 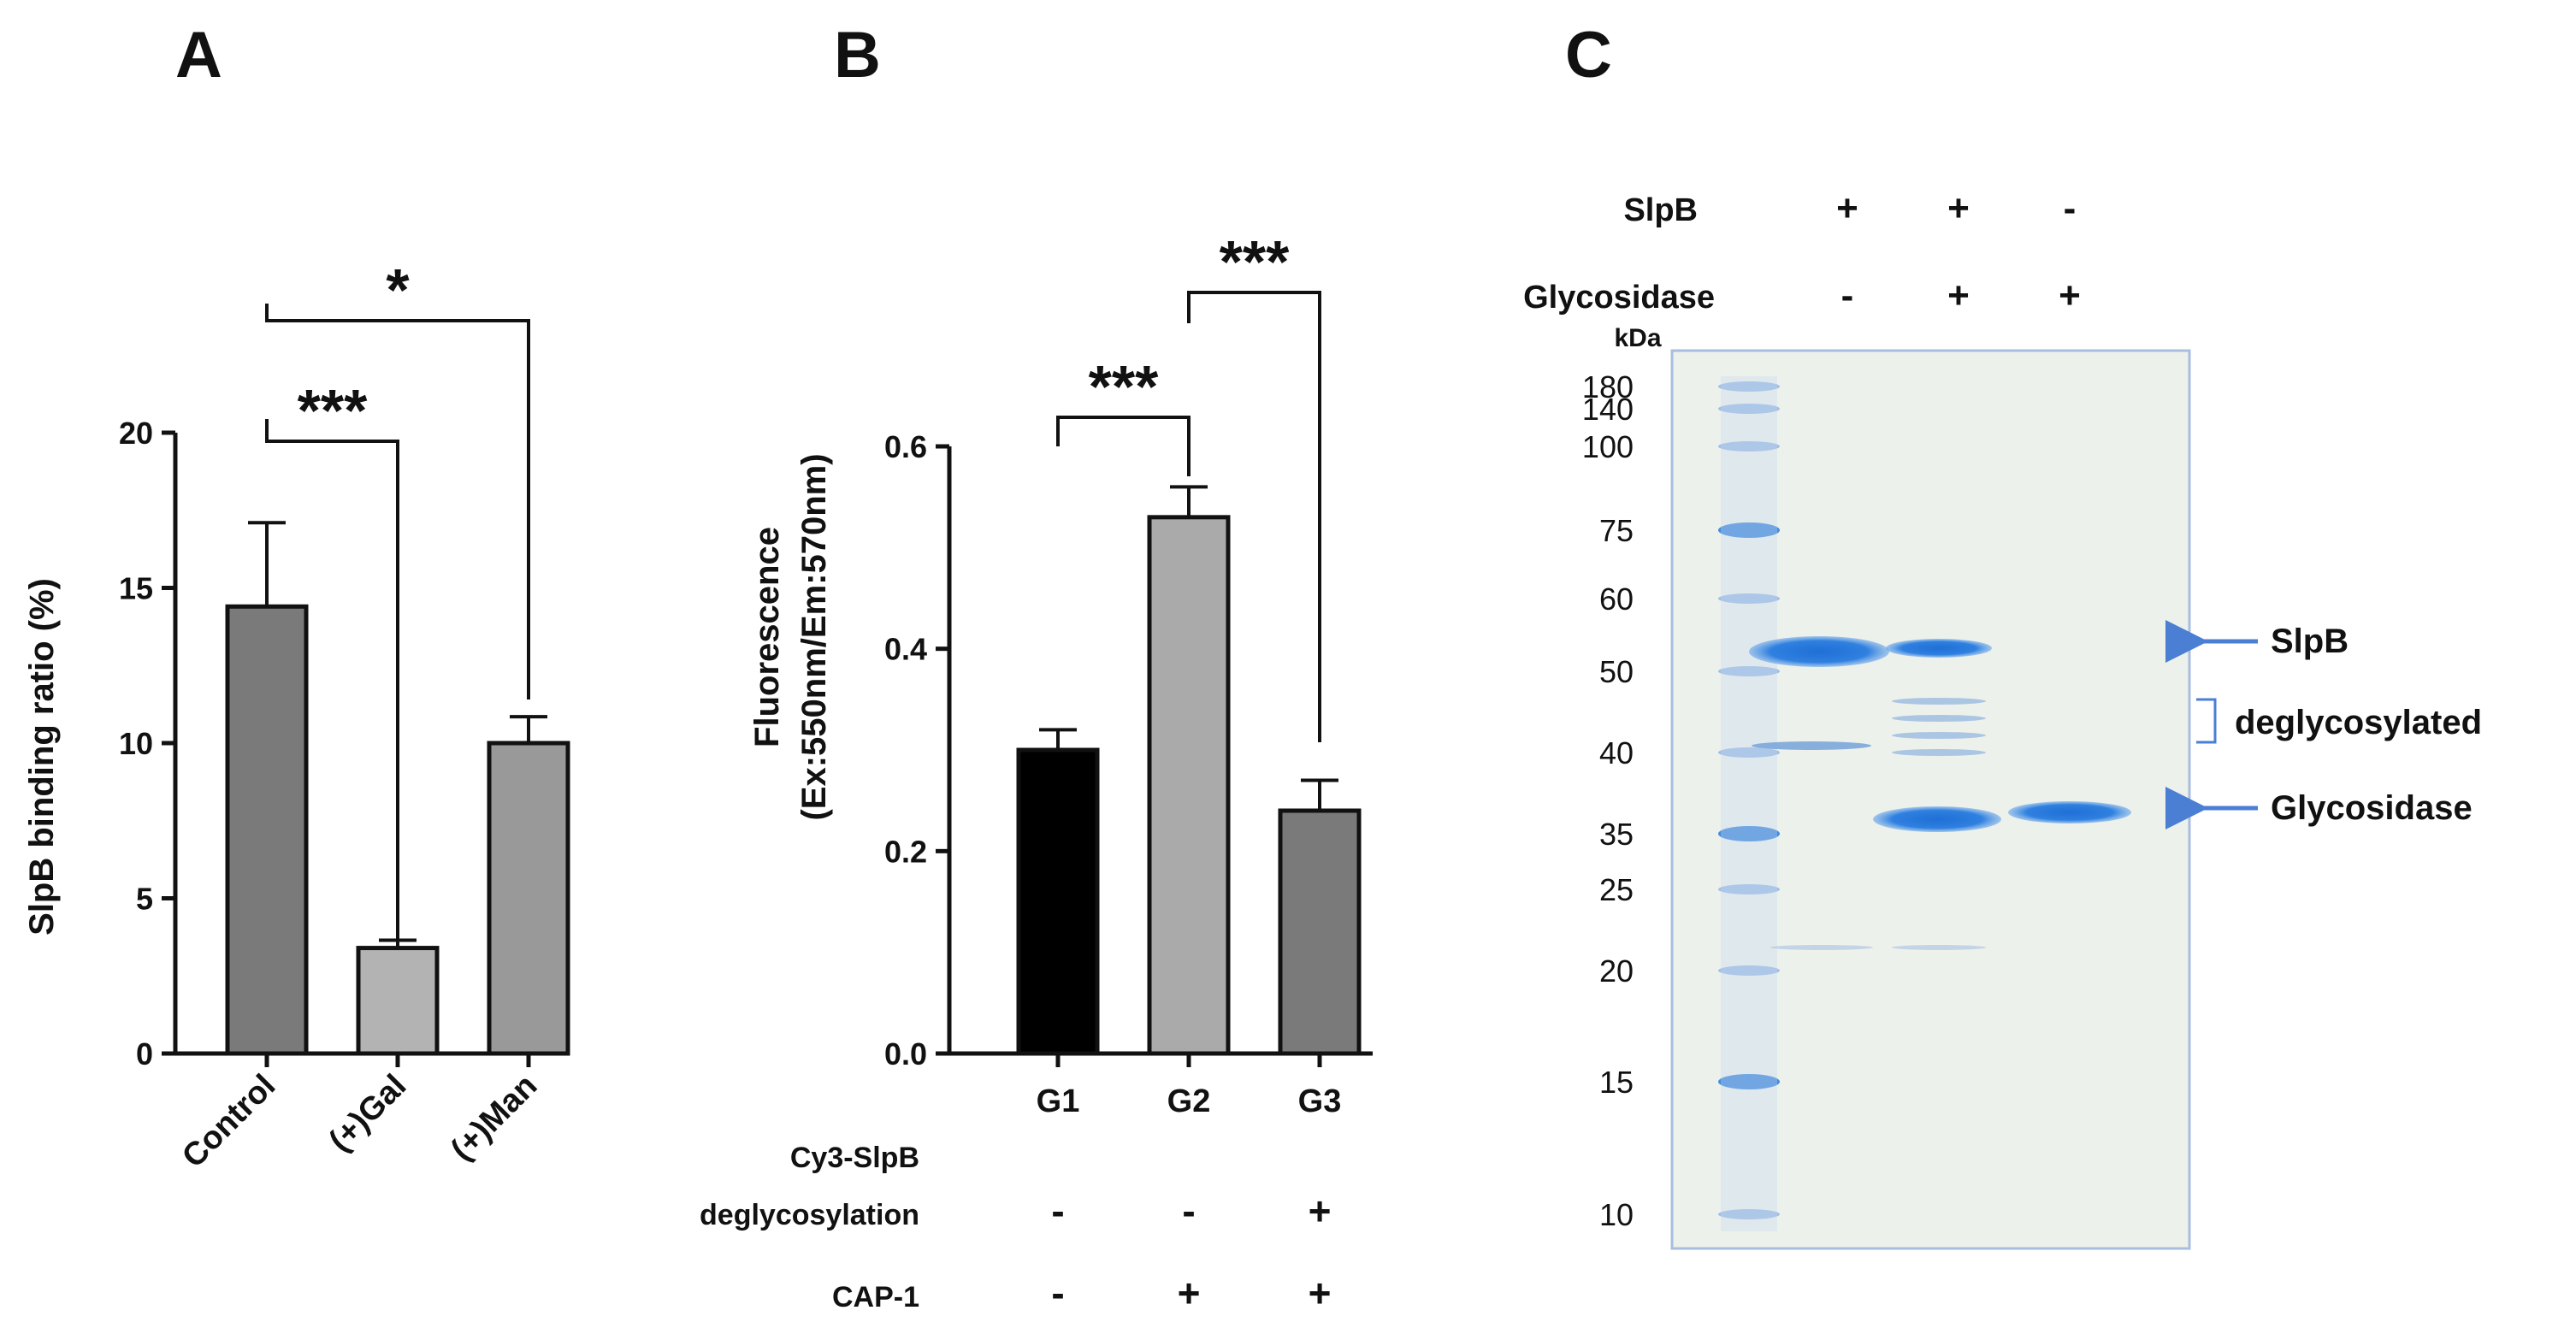 What do you see at coordinates (857, 55) in the screenshot?
I see `panel-label-b: B` at bounding box center [857, 55].